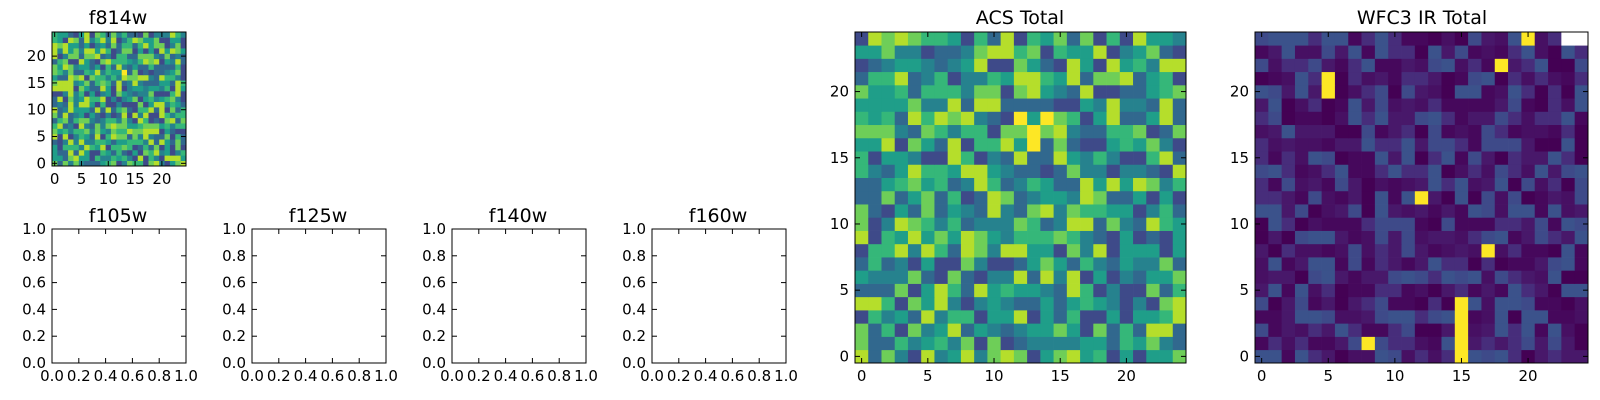 The width and height of the screenshot is (1600, 400). Describe the element at coordinates (518, 216) in the screenshot. I see `panel-title-f140w: f140w` at that location.